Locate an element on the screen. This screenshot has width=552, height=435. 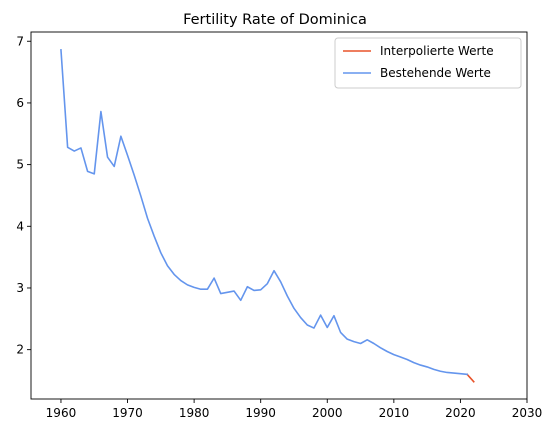
y-tick-label: 7 is located at coordinates (20, 41).